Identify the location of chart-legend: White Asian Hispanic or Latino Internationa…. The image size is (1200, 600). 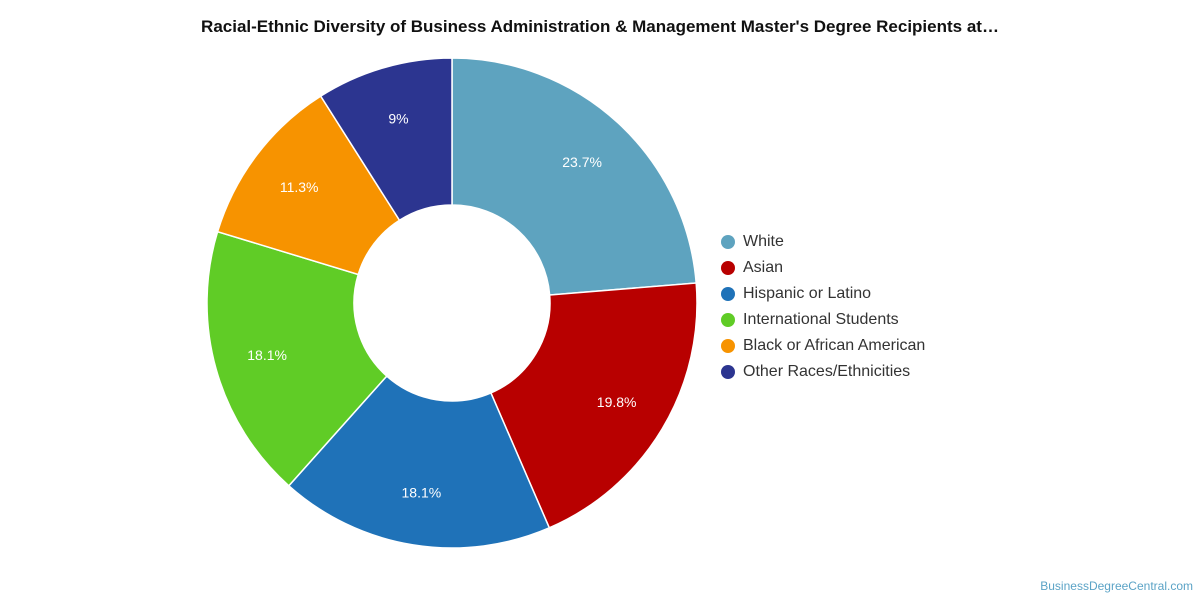
(823, 307).